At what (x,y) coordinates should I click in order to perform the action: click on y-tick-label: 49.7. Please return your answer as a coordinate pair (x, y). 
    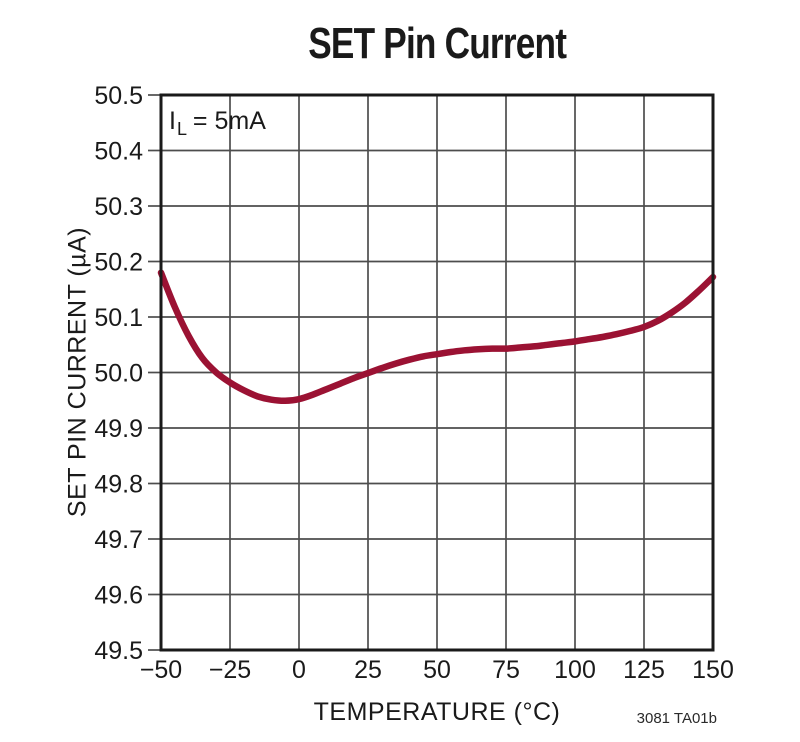
    Looking at the image, I should click on (118, 540).